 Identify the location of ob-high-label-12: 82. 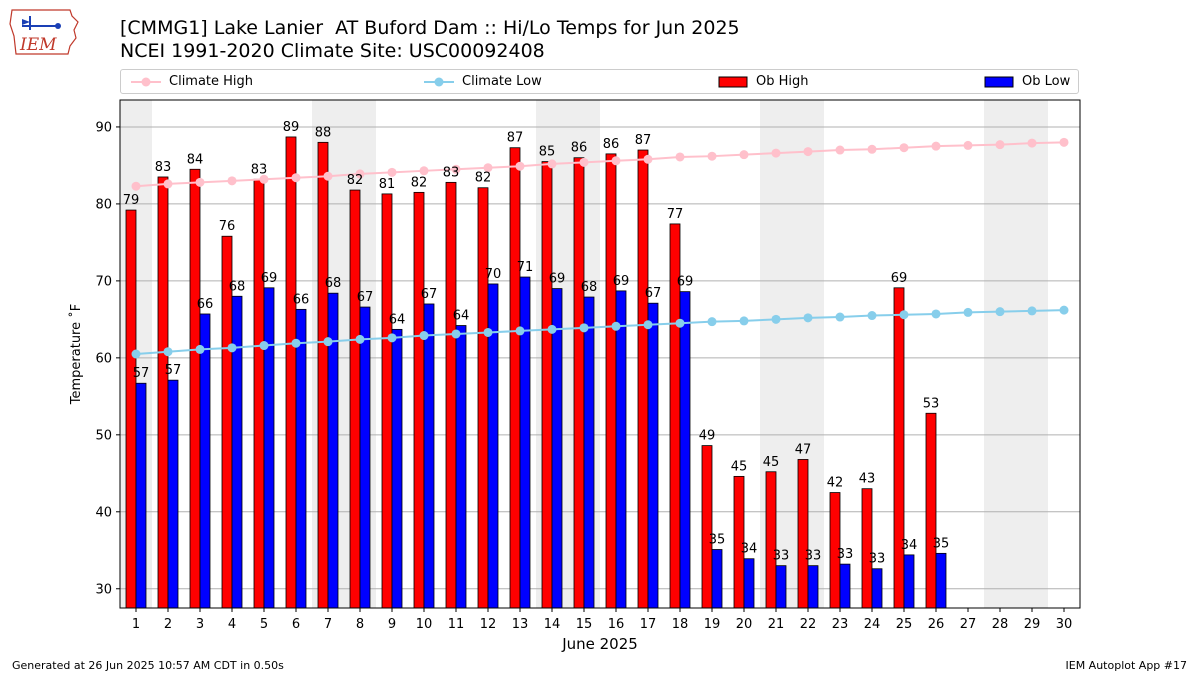
(483, 178).